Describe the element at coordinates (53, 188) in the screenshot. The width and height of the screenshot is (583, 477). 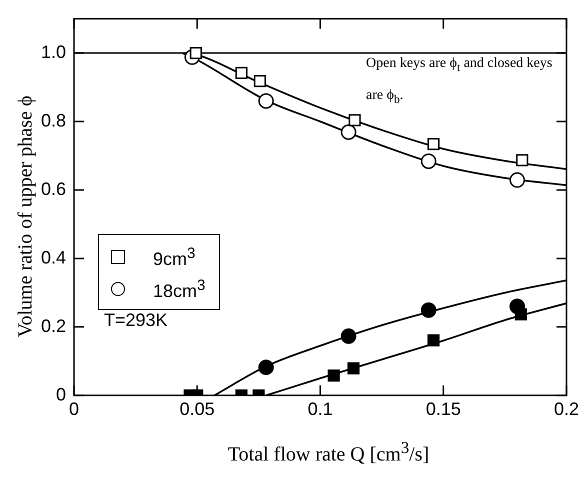
I see `y-tick-label: 0.6` at that location.